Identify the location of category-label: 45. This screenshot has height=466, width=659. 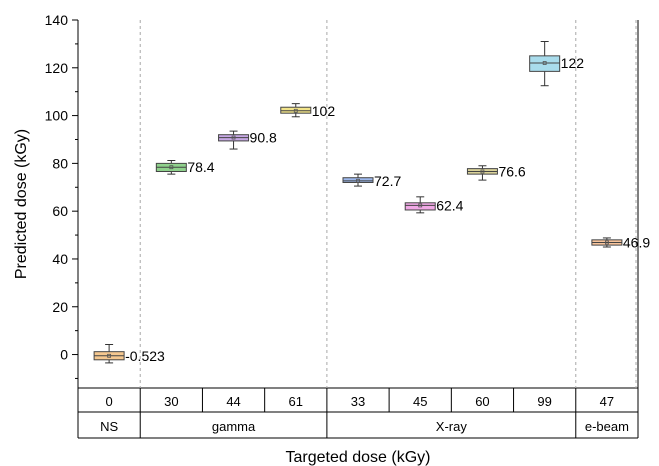
(420, 401).